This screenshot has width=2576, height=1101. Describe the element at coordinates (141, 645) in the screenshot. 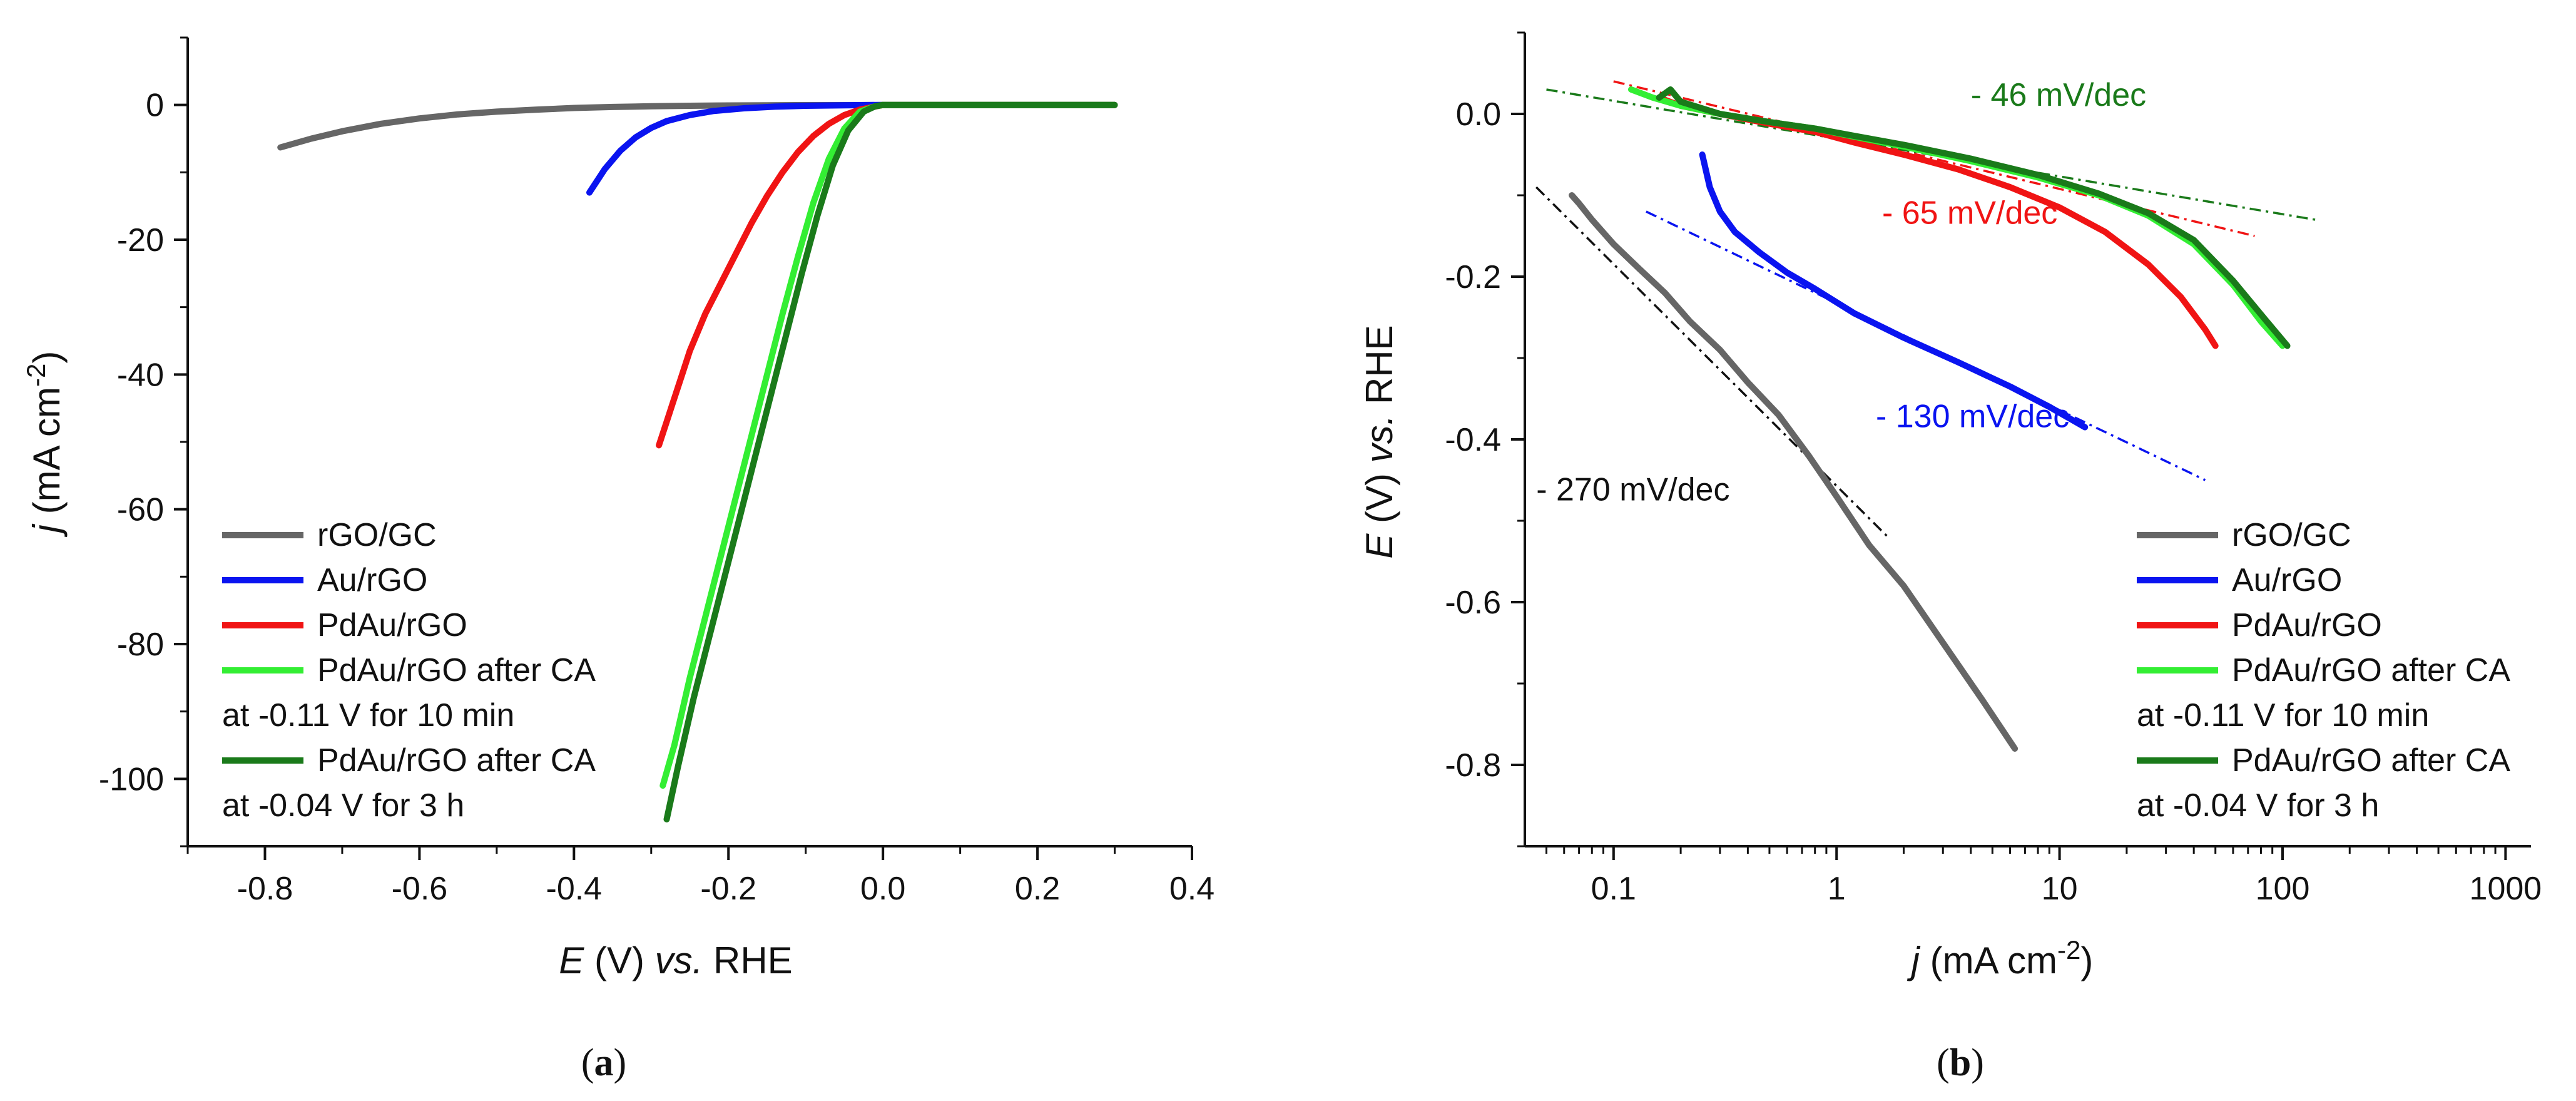

I see `y-tick-label: -80` at that location.